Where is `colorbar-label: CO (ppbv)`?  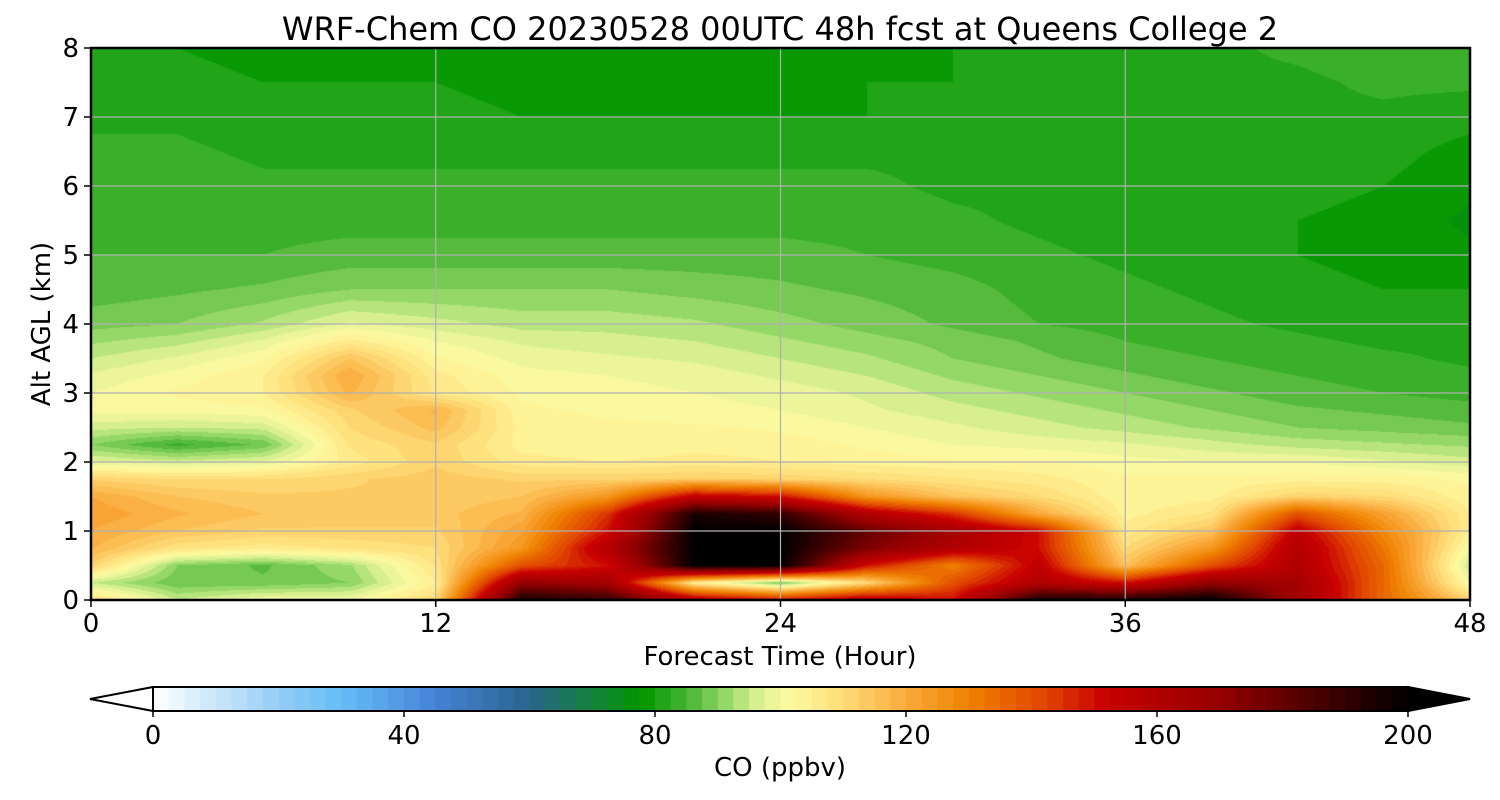
colorbar-label: CO (ppbv) is located at coordinates (780, 768).